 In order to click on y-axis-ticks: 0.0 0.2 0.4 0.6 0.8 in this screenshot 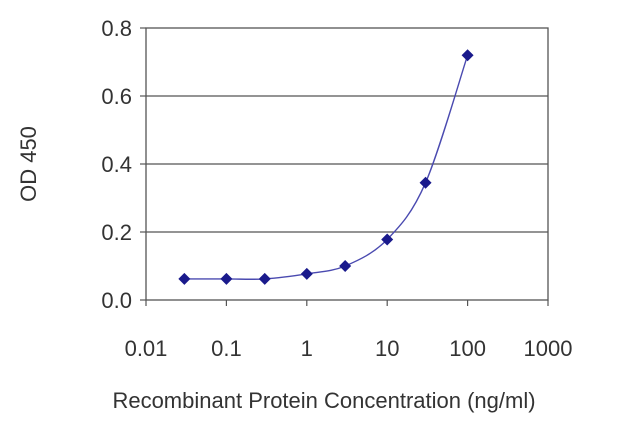, I will do `click(123, 164)`.